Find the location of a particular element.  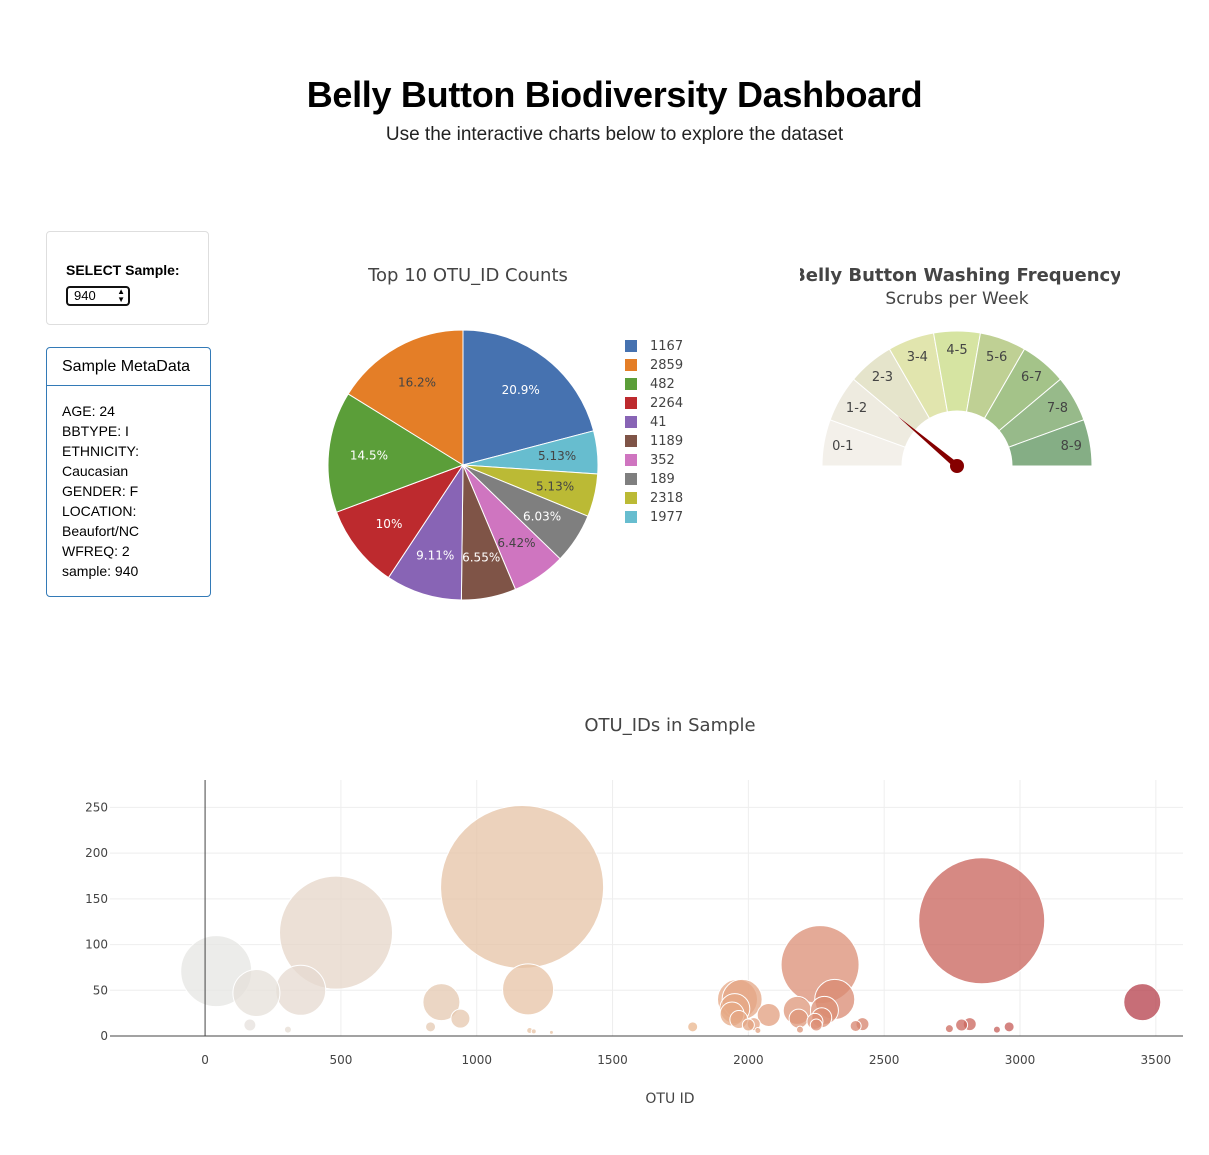

legend-label-1977: 1977 is located at coordinates (666, 517).